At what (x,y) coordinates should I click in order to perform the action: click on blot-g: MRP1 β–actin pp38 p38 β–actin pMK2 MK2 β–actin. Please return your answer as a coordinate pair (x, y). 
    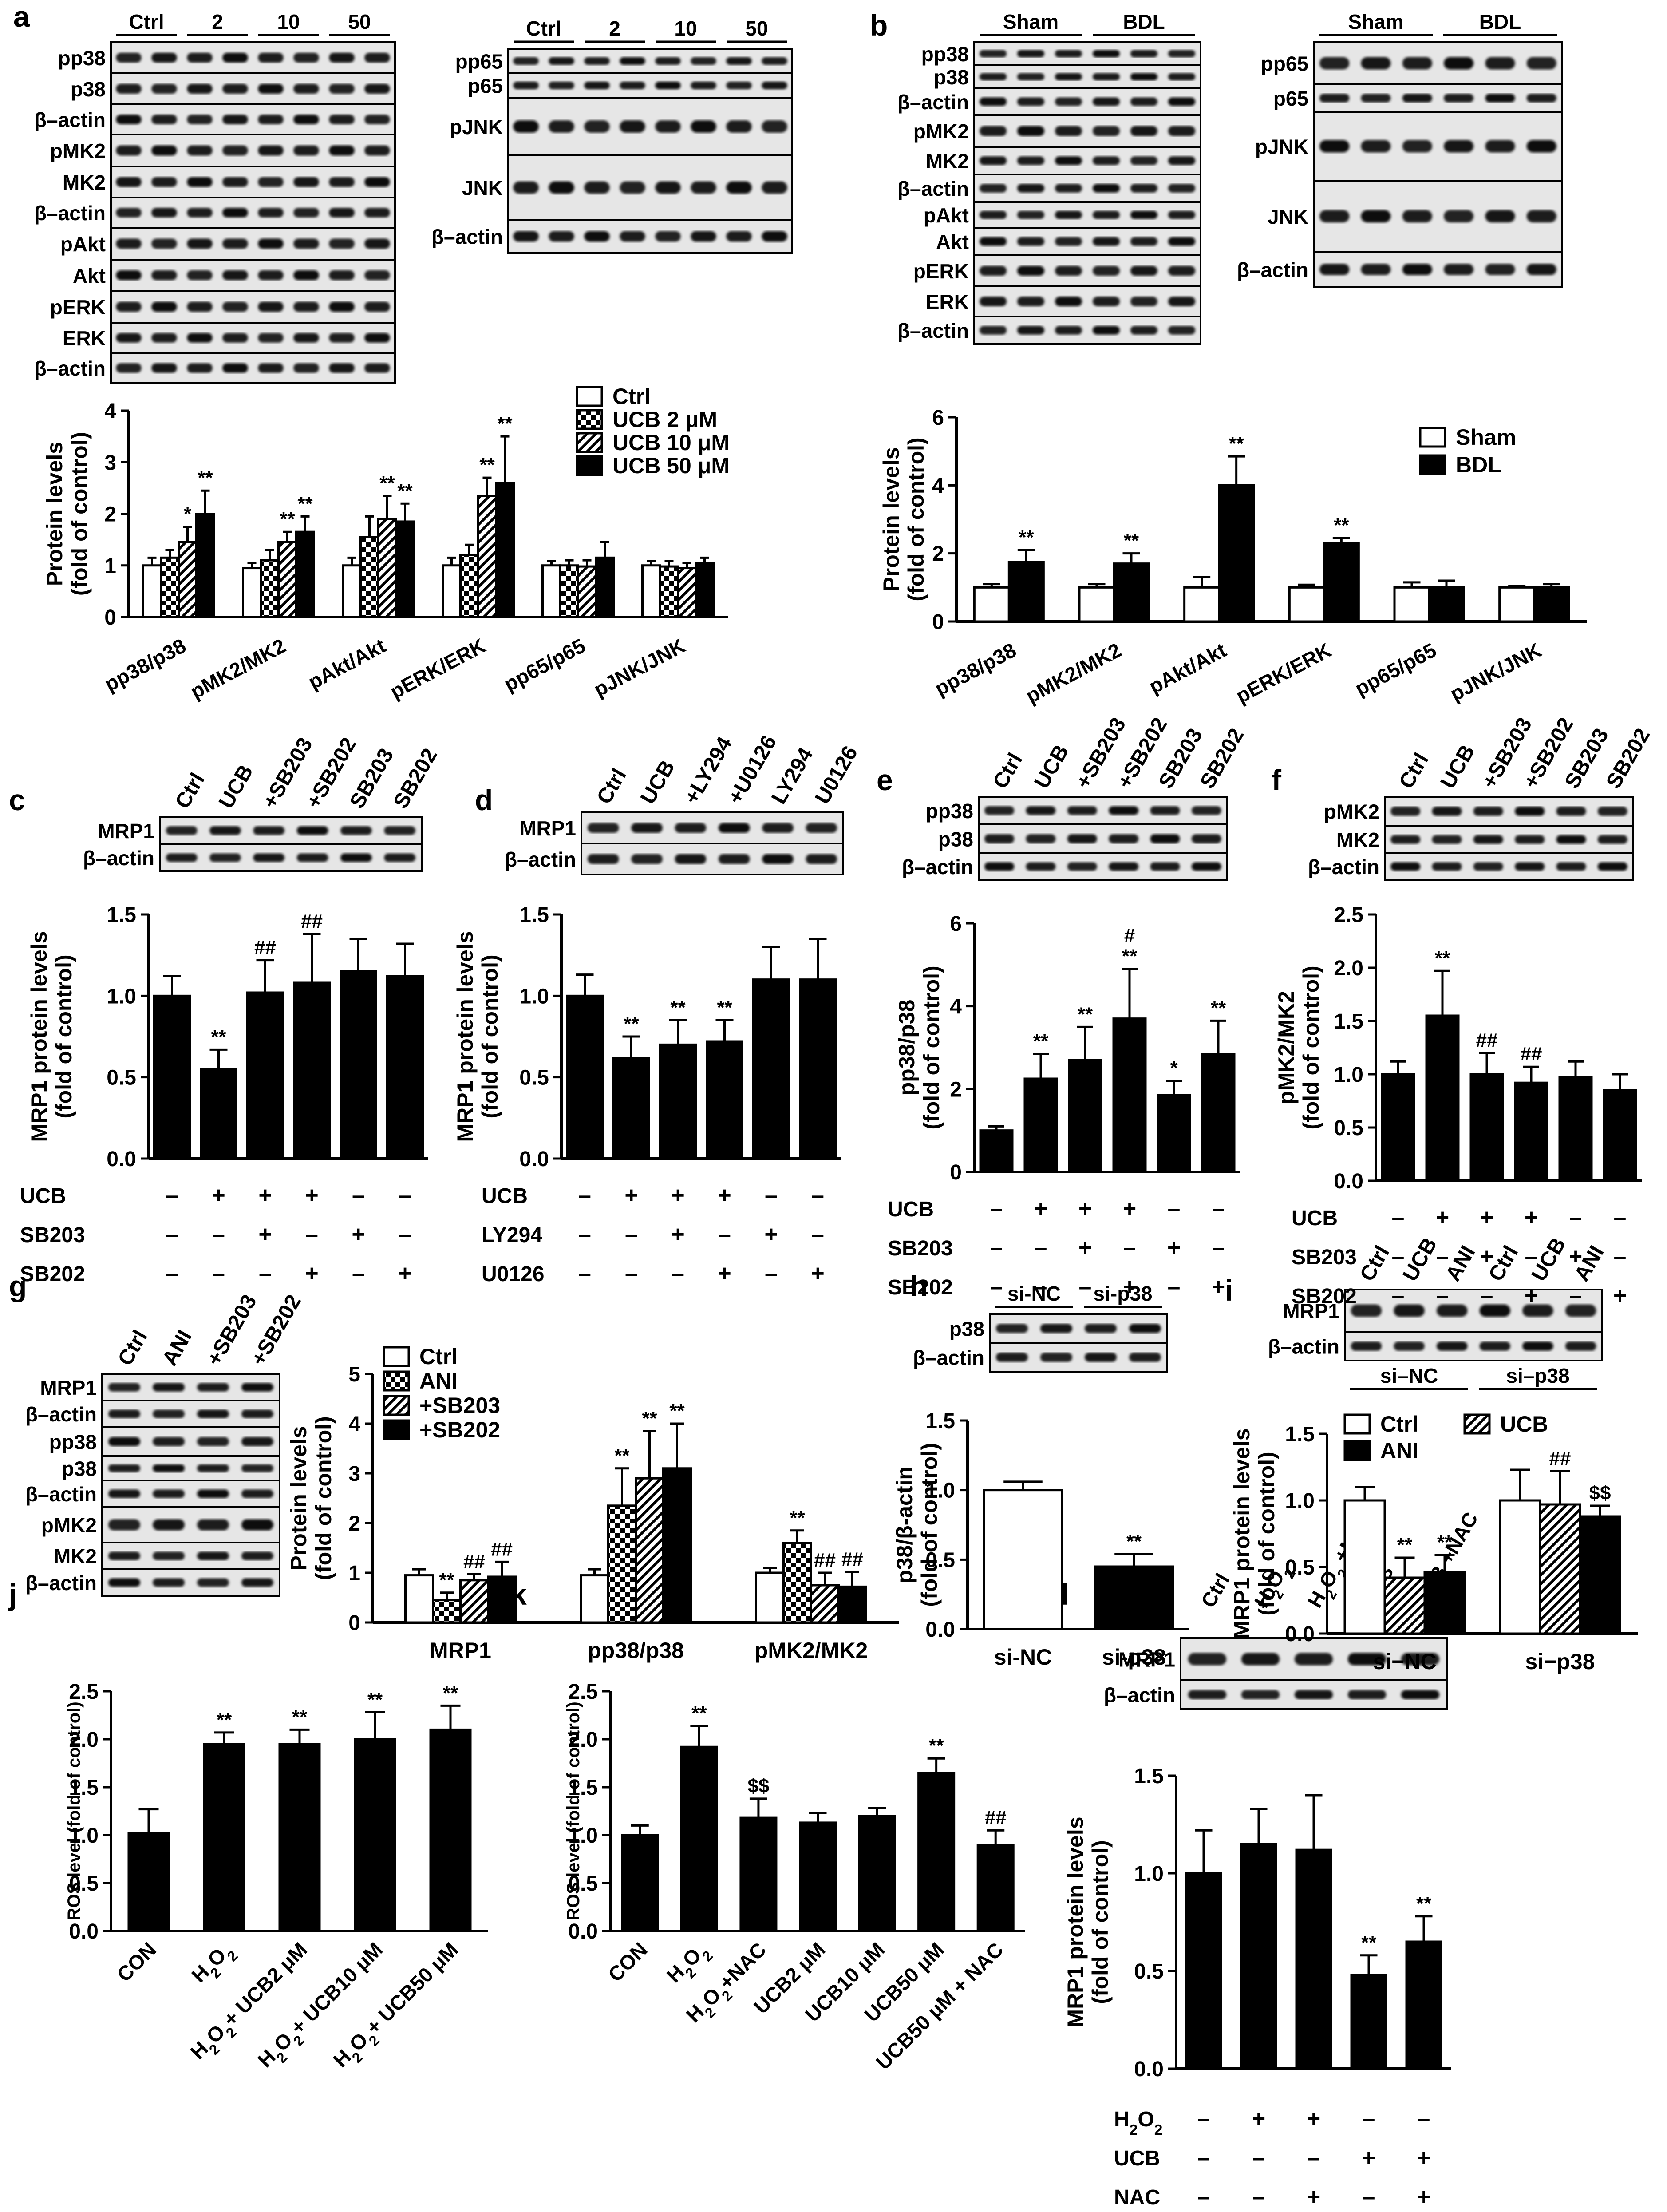
    Looking at the image, I should click on (152, 1485).